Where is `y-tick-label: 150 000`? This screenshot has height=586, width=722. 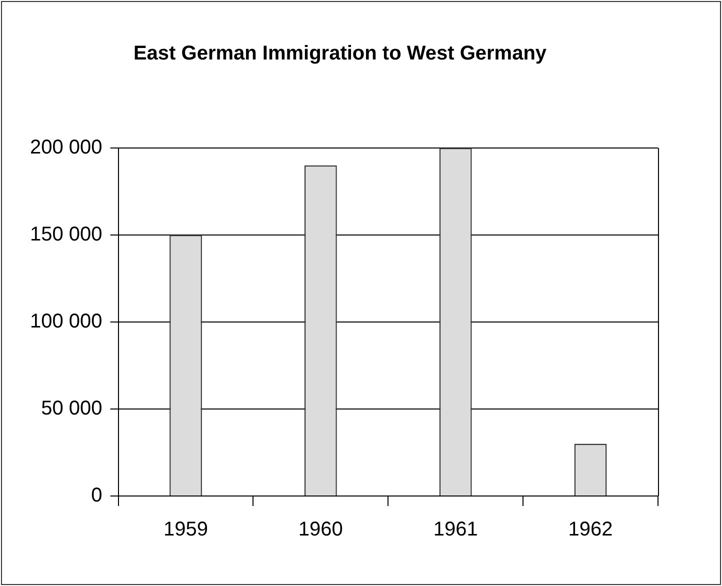
y-tick-label: 150 000 is located at coordinates (66, 235).